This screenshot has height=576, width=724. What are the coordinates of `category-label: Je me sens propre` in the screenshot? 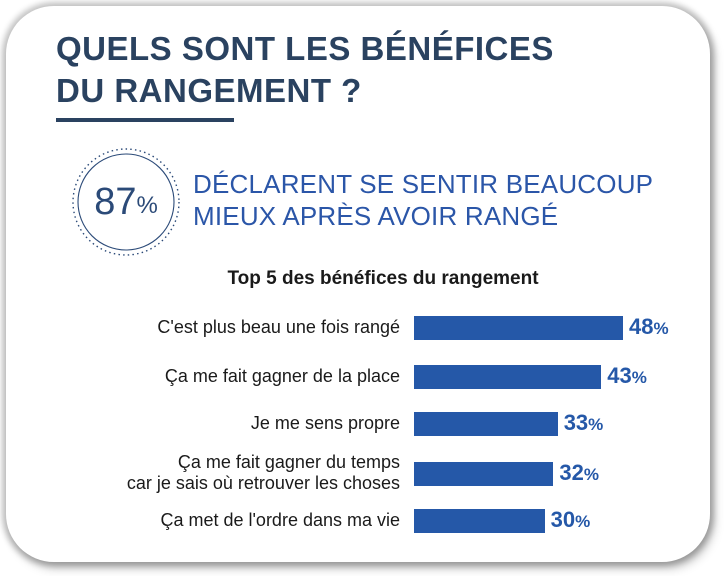 It's located at (325, 422).